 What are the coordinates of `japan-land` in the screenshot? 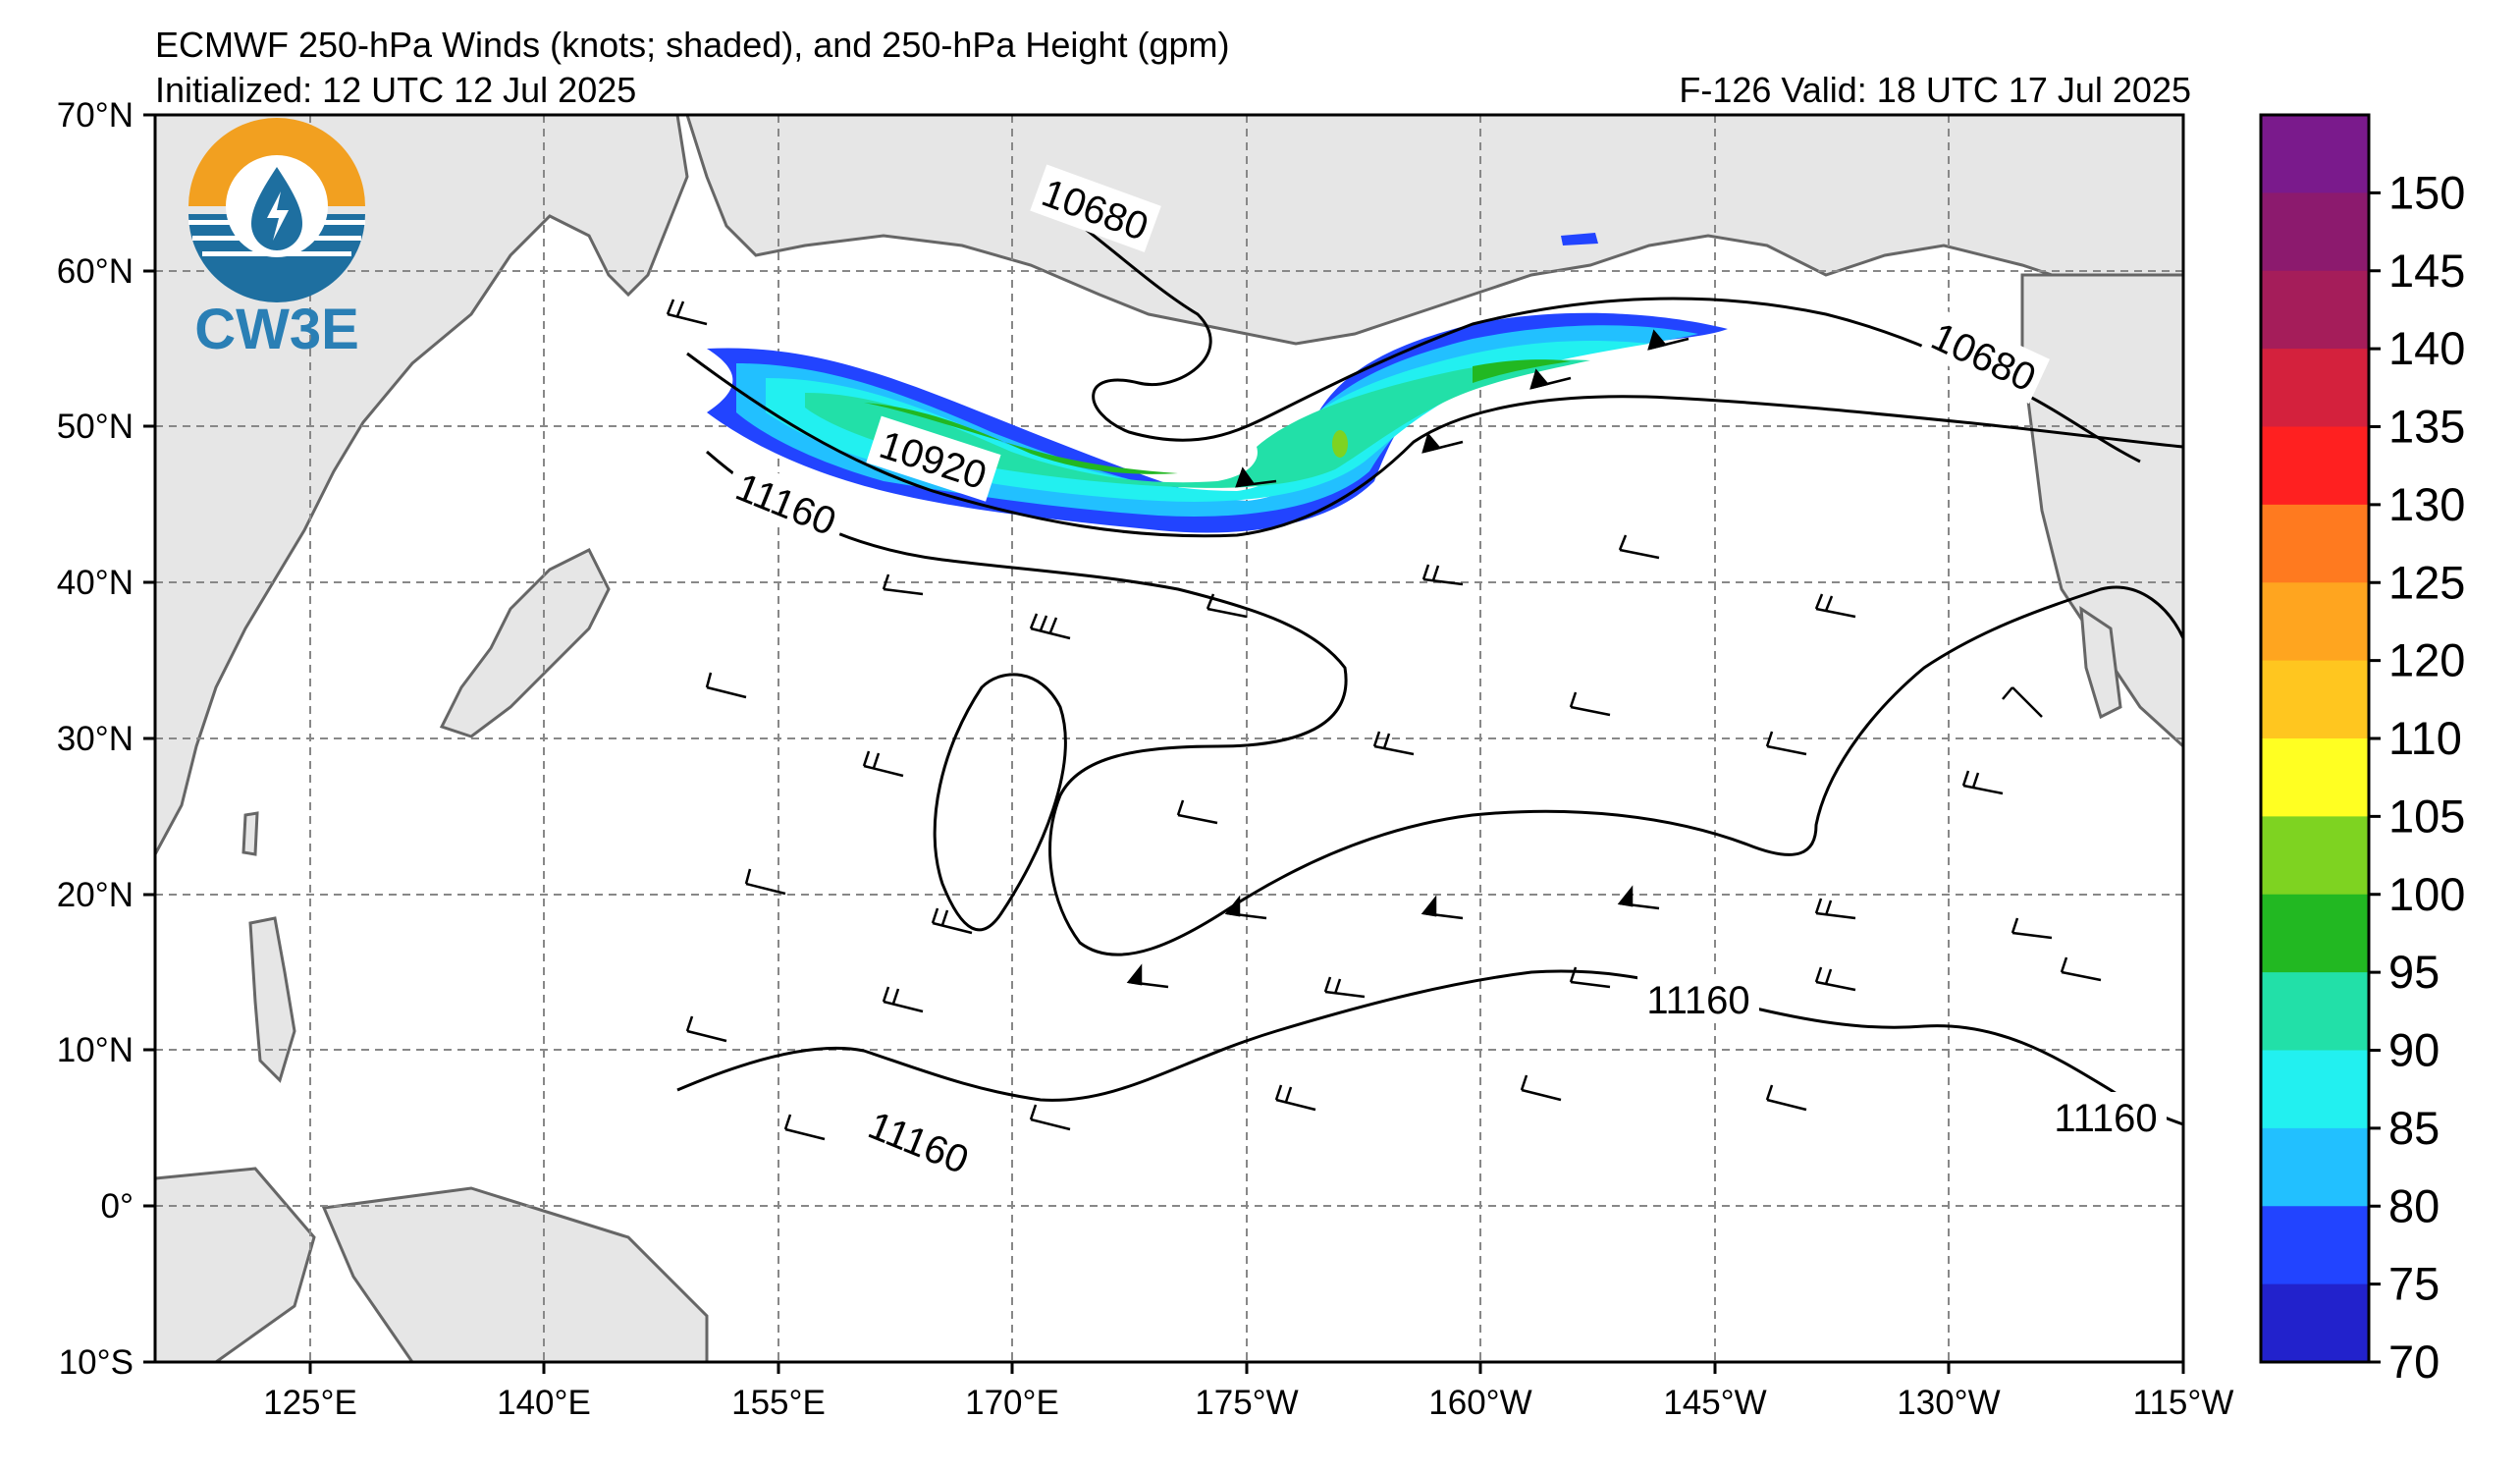 It's located at (525, 642).